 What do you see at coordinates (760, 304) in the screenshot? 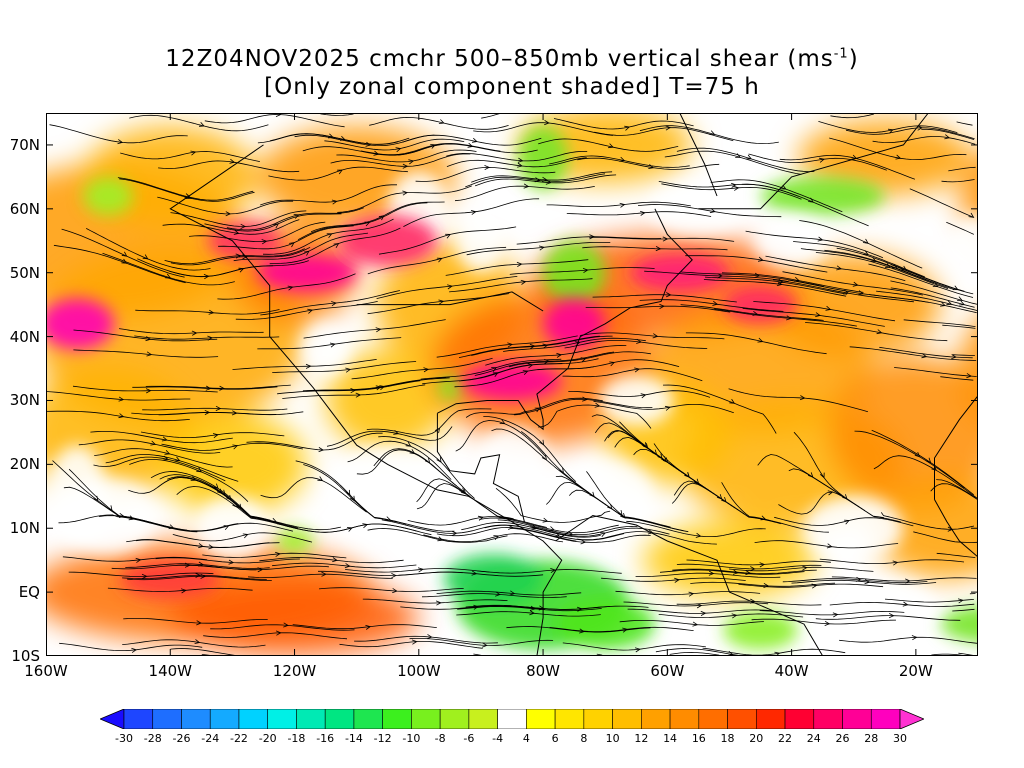
I see `jet-core` at bounding box center [760, 304].